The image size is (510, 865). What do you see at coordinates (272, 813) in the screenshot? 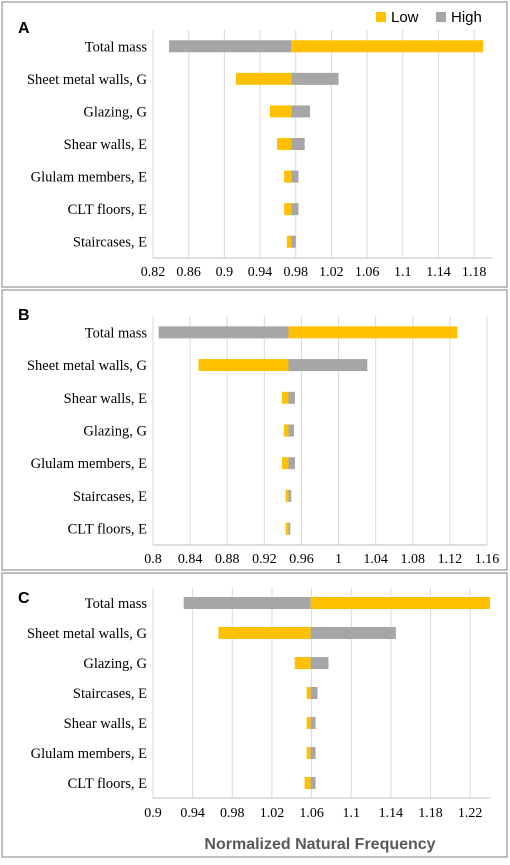
I see `panel-c-tick-label: 1.02` at bounding box center [272, 813].